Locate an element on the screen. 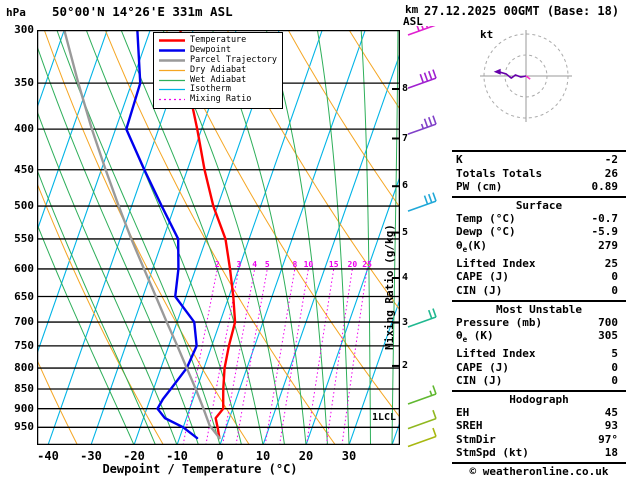  lcl-label: 1LCL is located at coordinates (384, 417).